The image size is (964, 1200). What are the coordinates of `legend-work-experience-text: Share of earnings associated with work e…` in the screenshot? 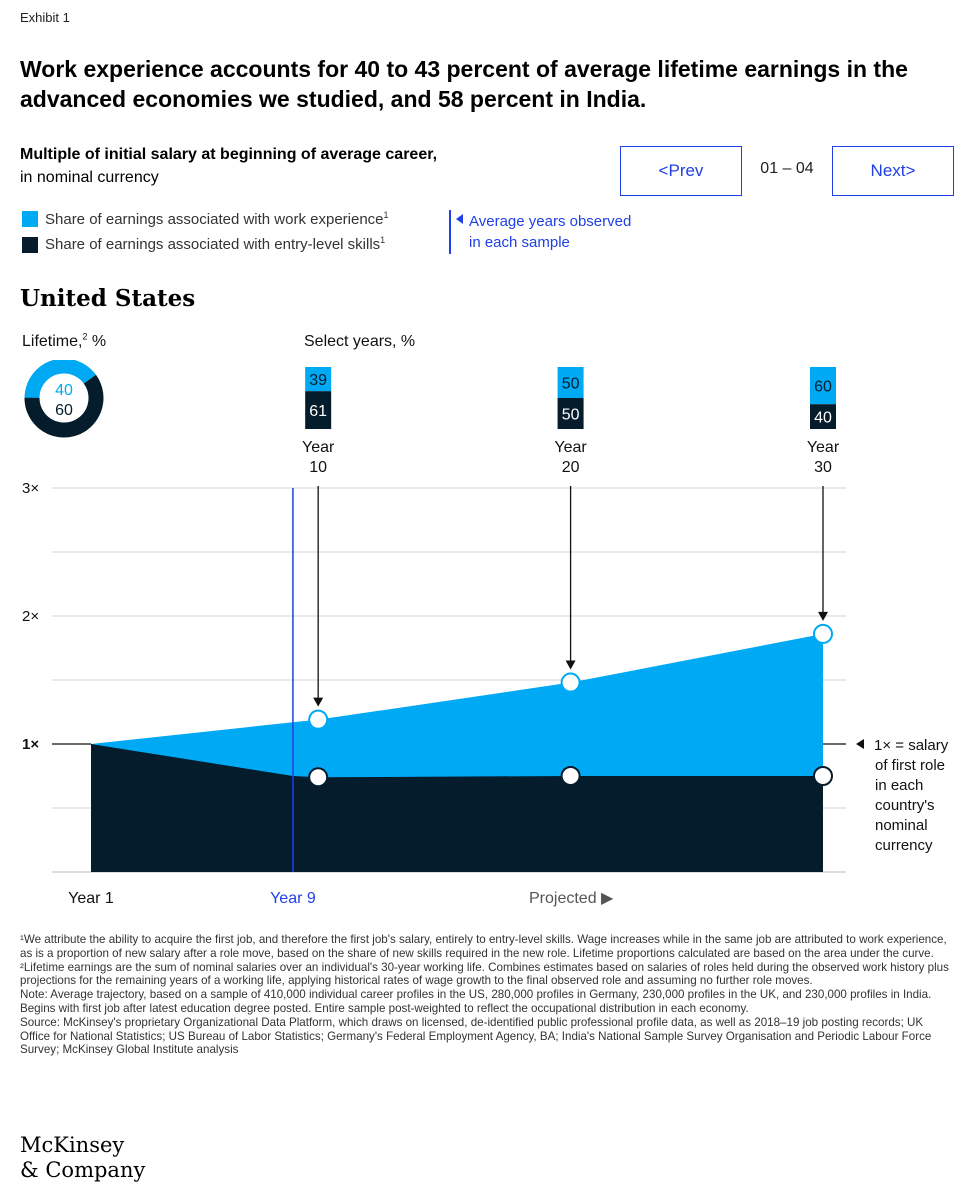 It's located at (214, 219).